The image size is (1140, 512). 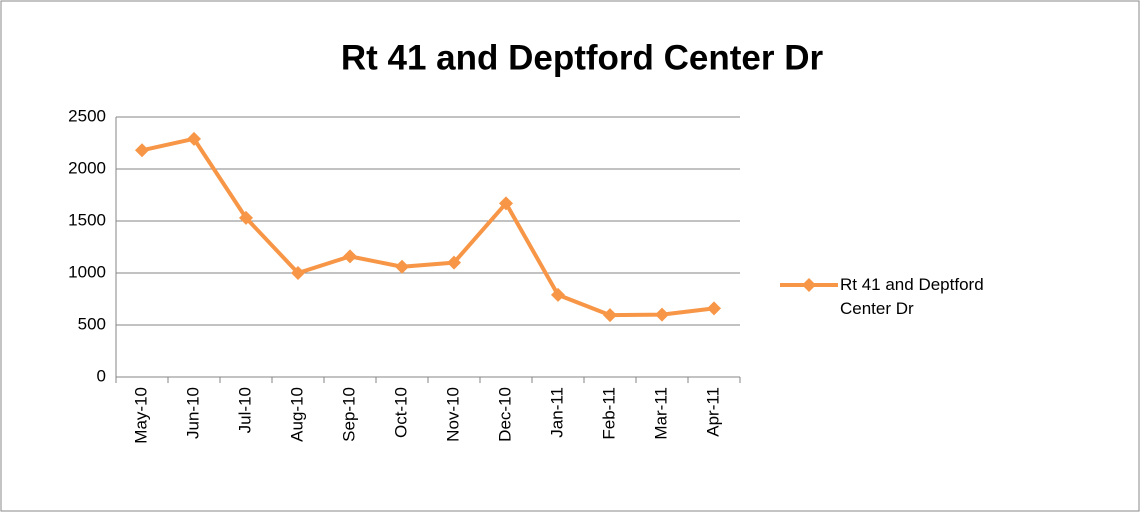 I want to click on x-tick-label: Sep-10, so click(x=348, y=414).